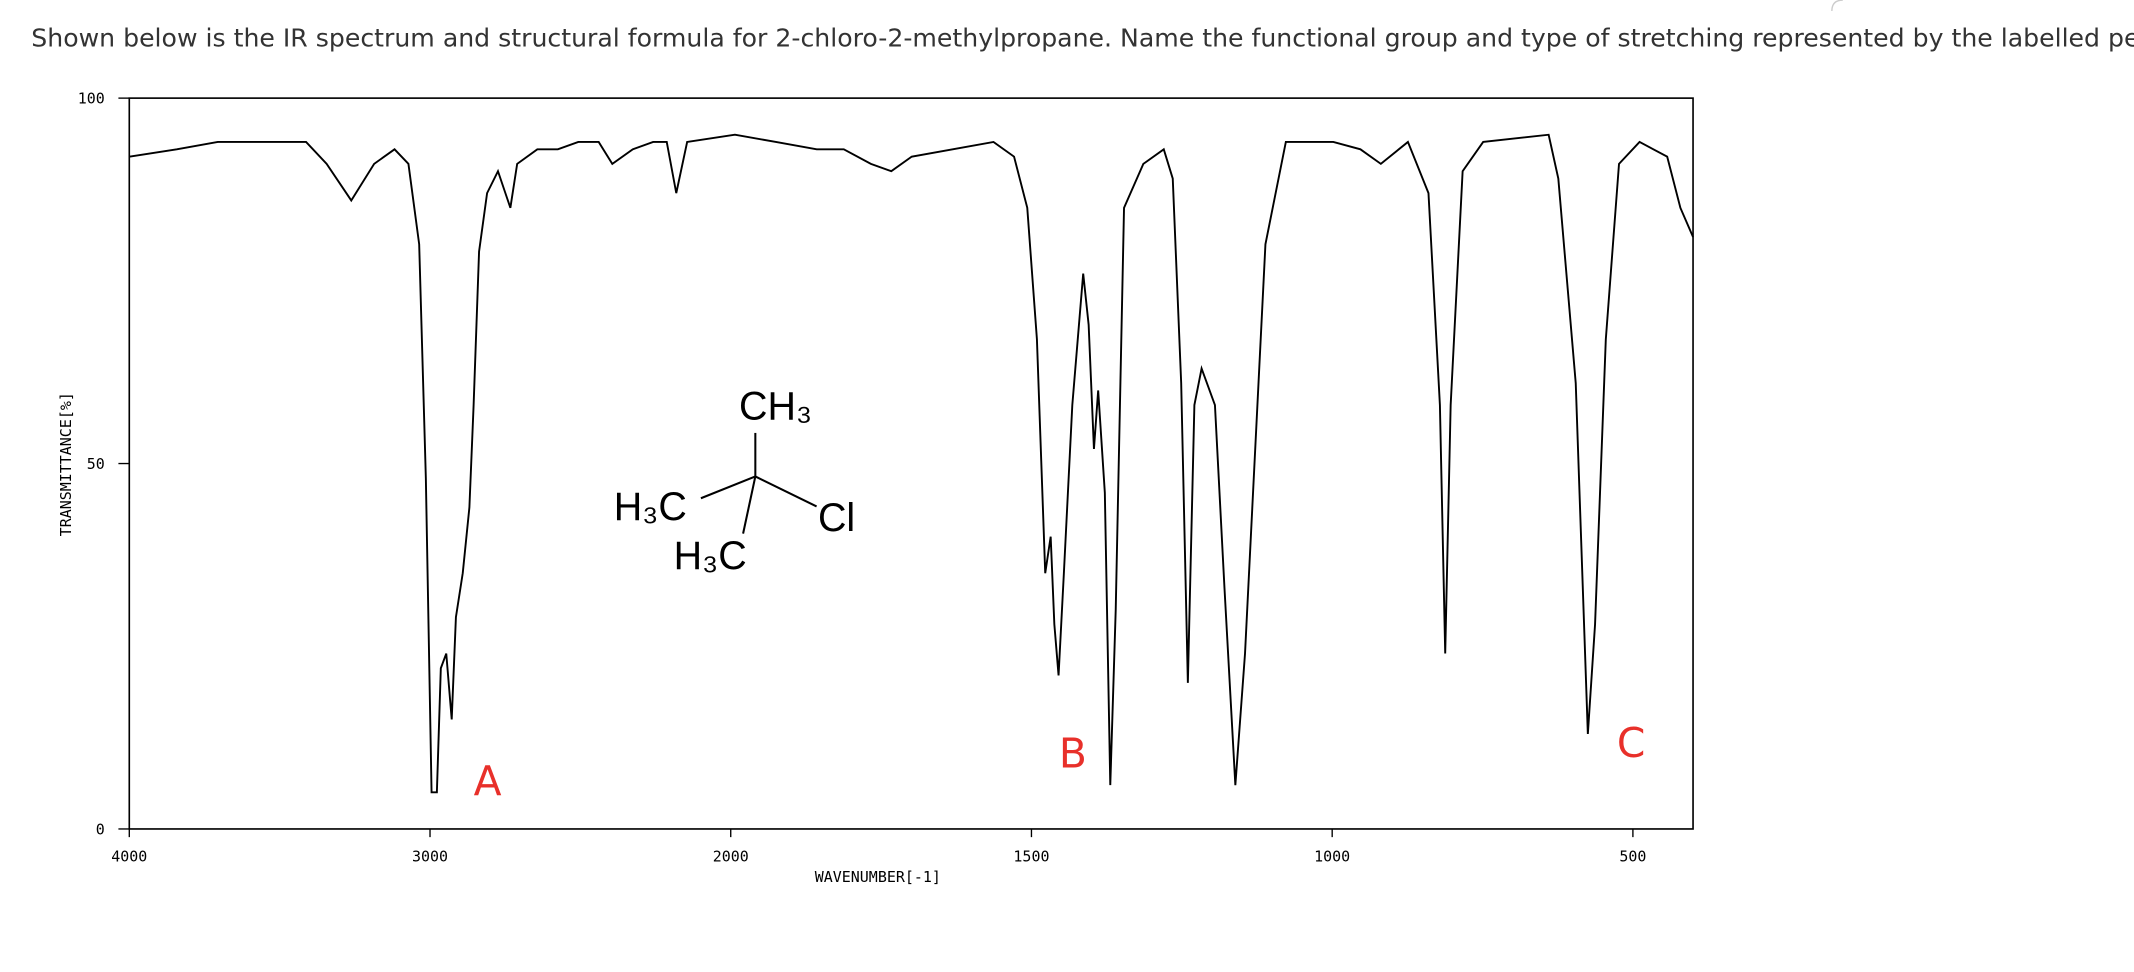 This screenshot has width=2134, height=972. Describe the element at coordinates (91, 99) in the screenshot. I see `y-tick-label: 100` at that location.